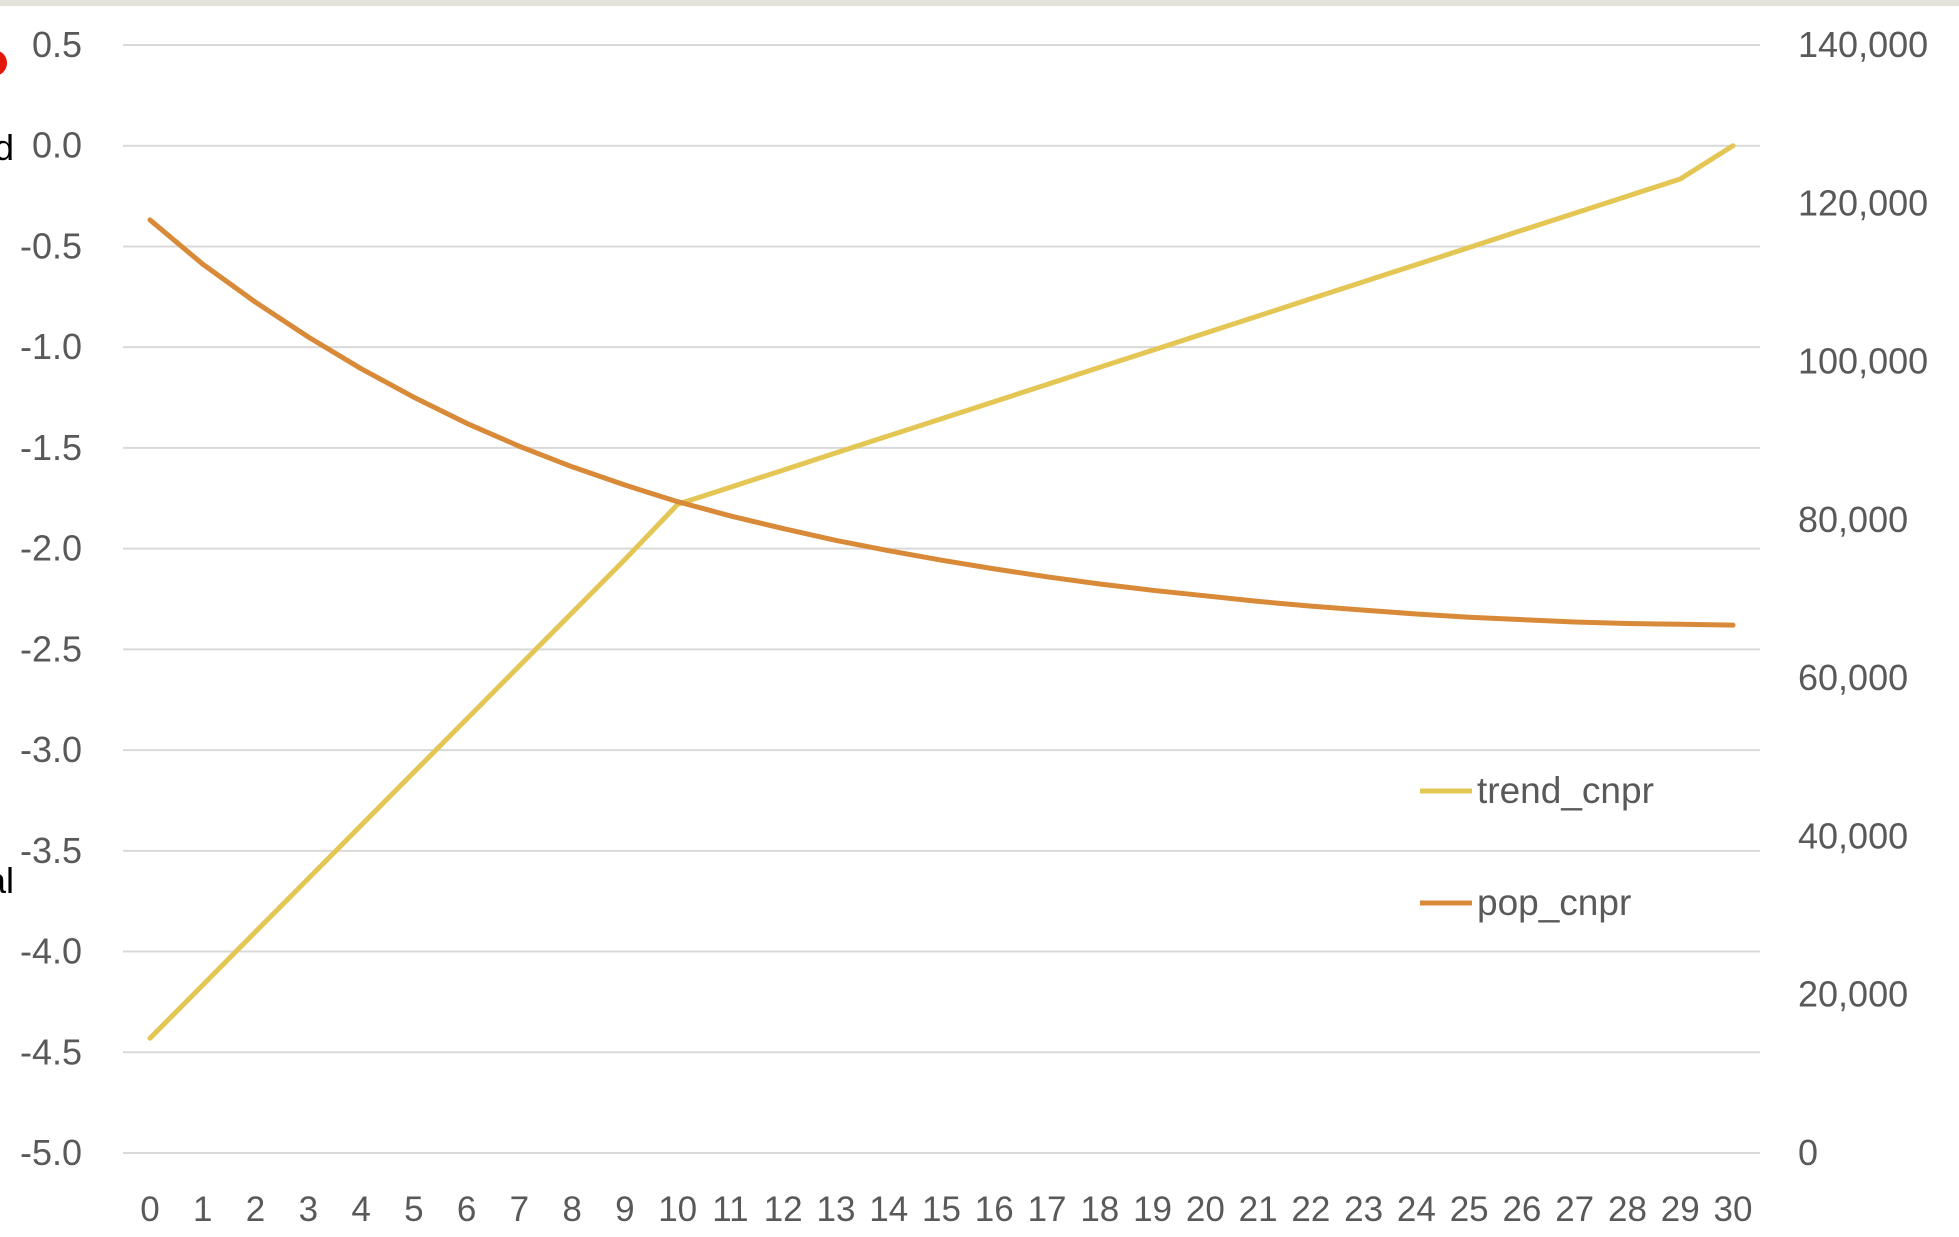 Image resolution: width=1959 pixels, height=1237 pixels. Describe the element at coordinates (979, 3) in the screenshot. I see `top-border-strip` at that location.